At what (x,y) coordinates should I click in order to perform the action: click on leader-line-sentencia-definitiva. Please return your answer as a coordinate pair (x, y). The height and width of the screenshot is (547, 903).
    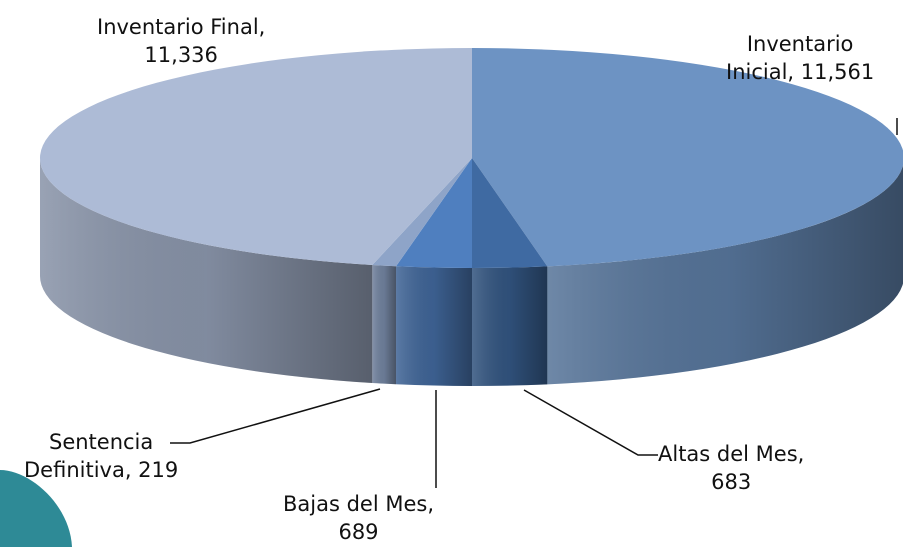
    Looking at the image, I should click on (275, 416).